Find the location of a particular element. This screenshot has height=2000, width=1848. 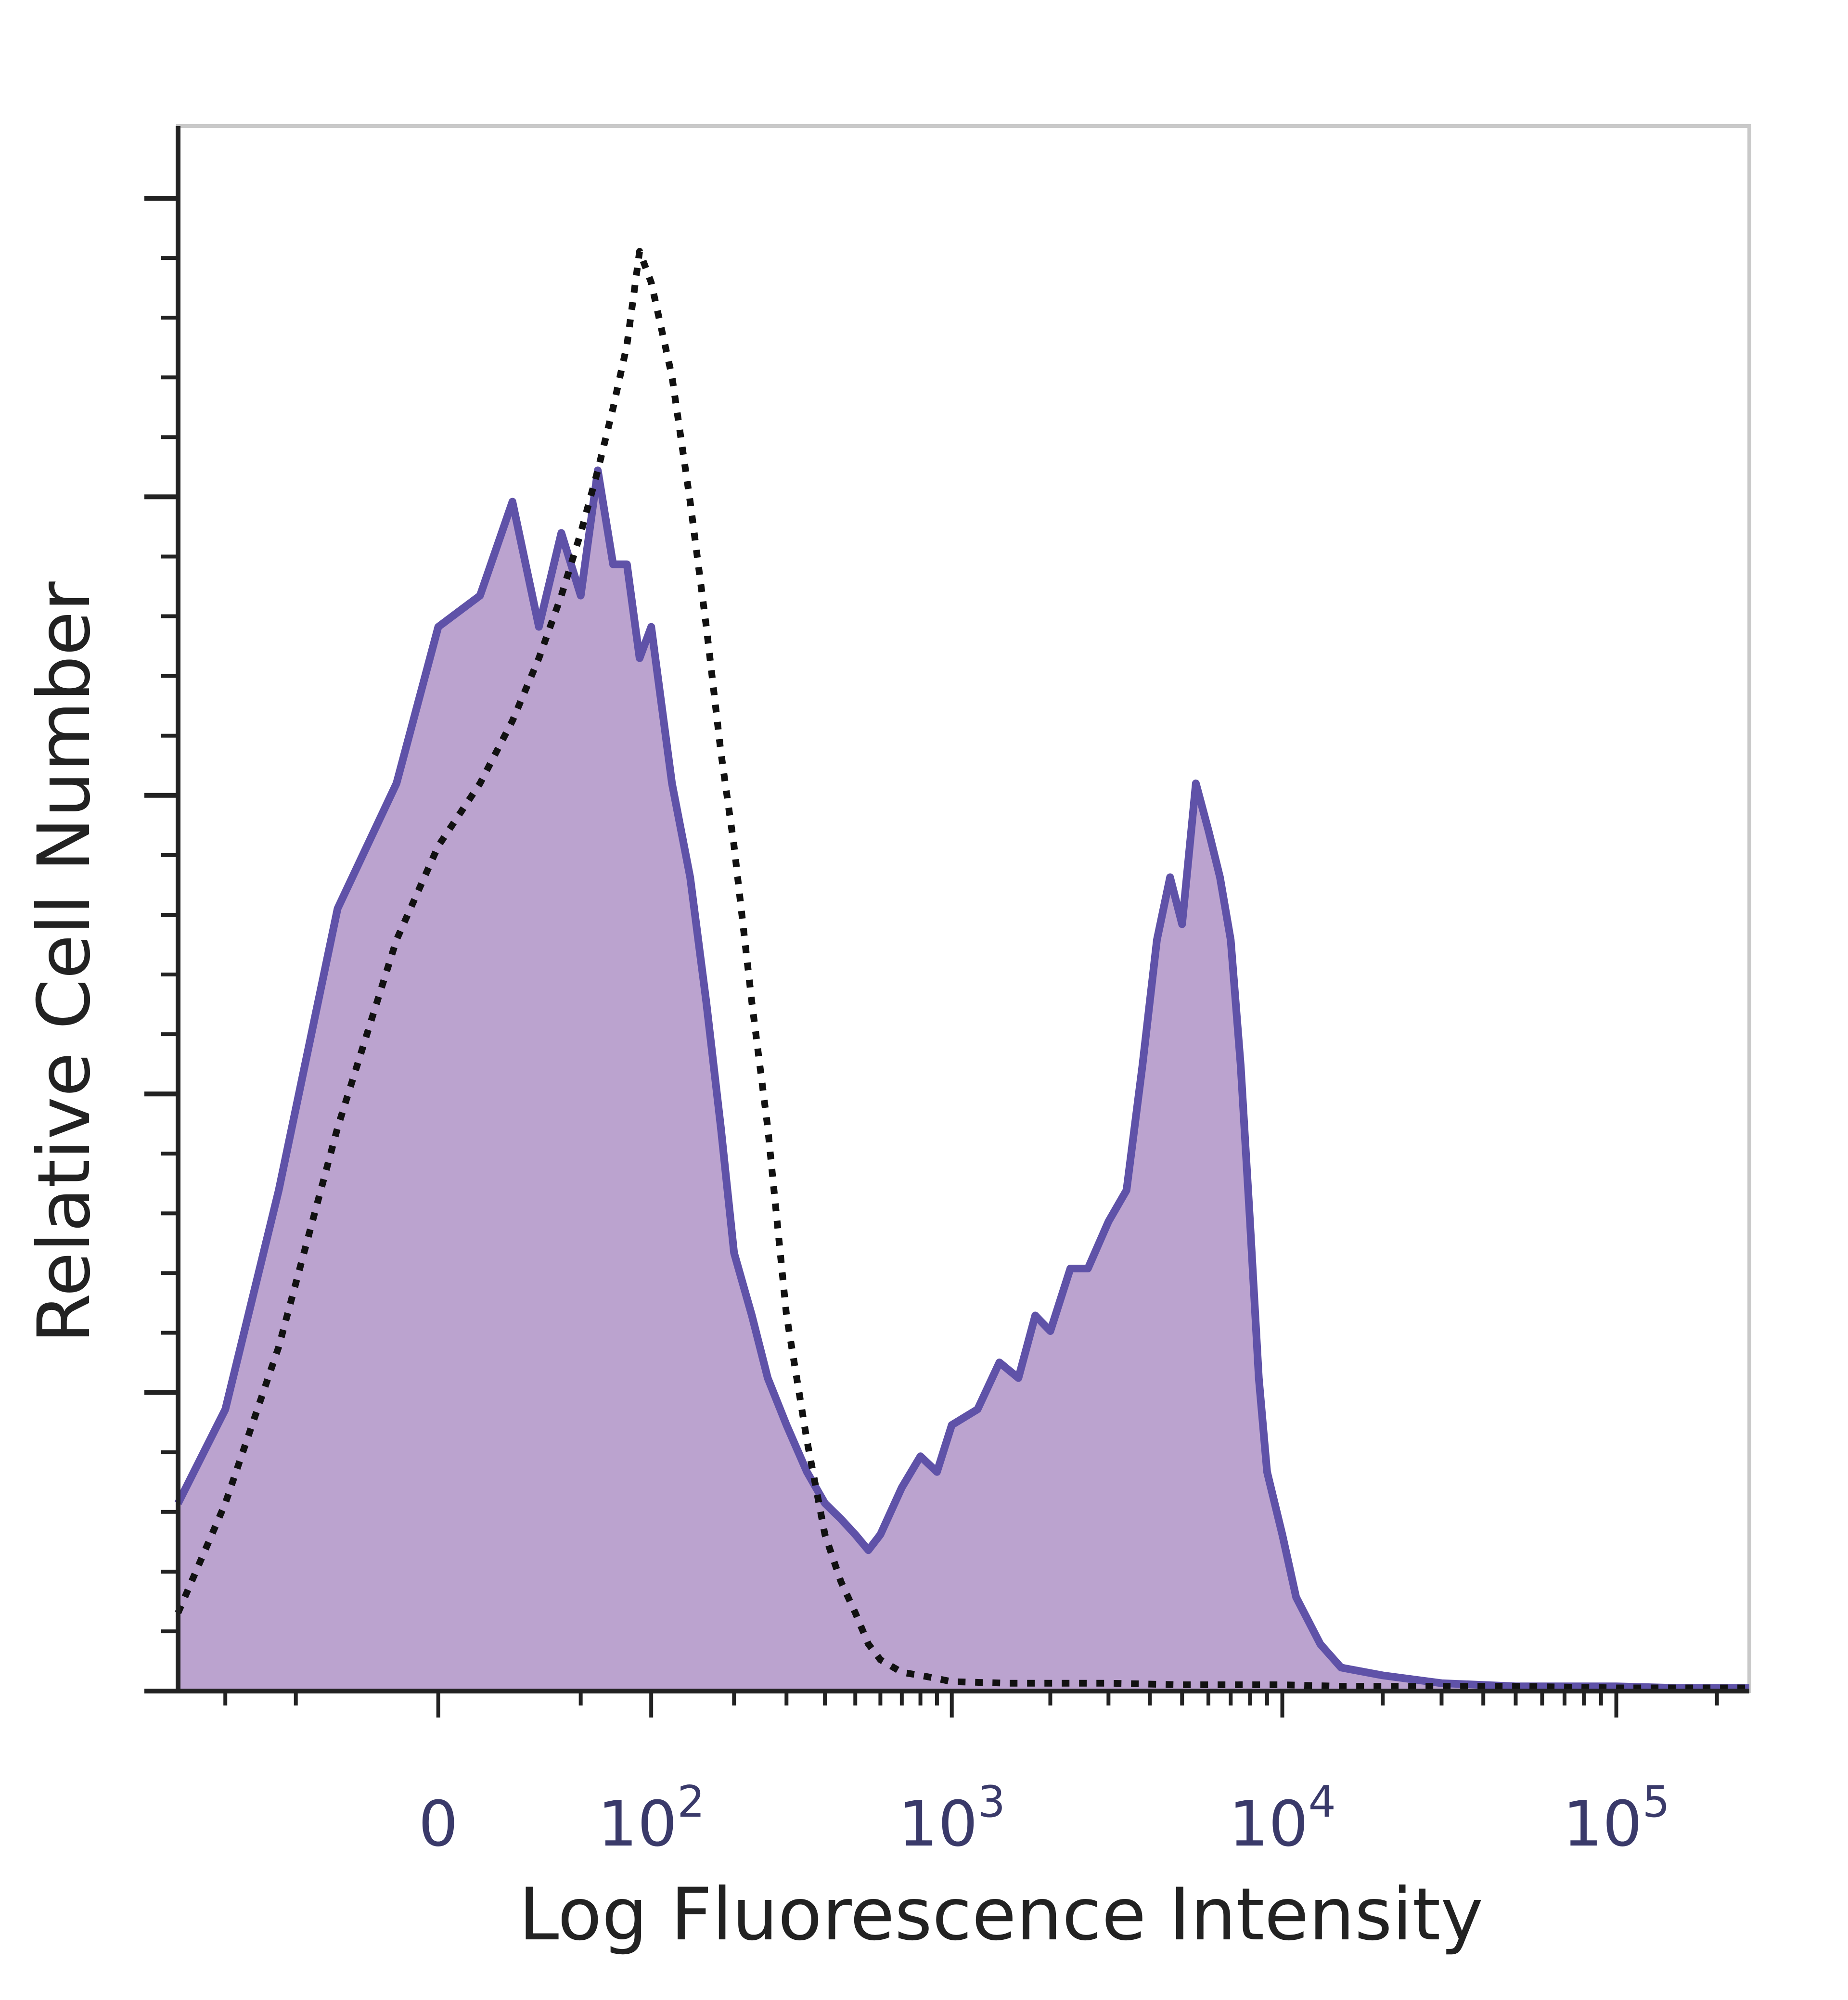

x-tick-label-exponent: 4 is located at coordinates (1322, 1802).